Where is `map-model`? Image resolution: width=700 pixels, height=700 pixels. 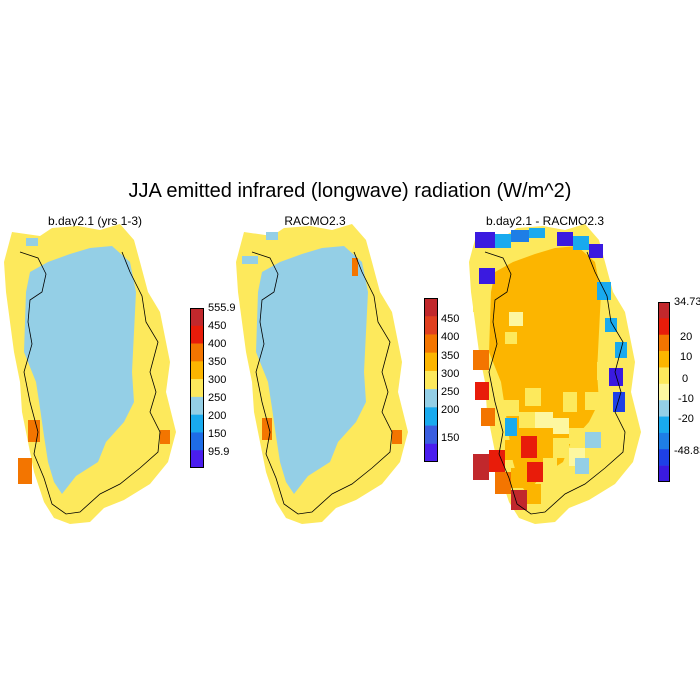 map-model is located at coordinates (90, 374).